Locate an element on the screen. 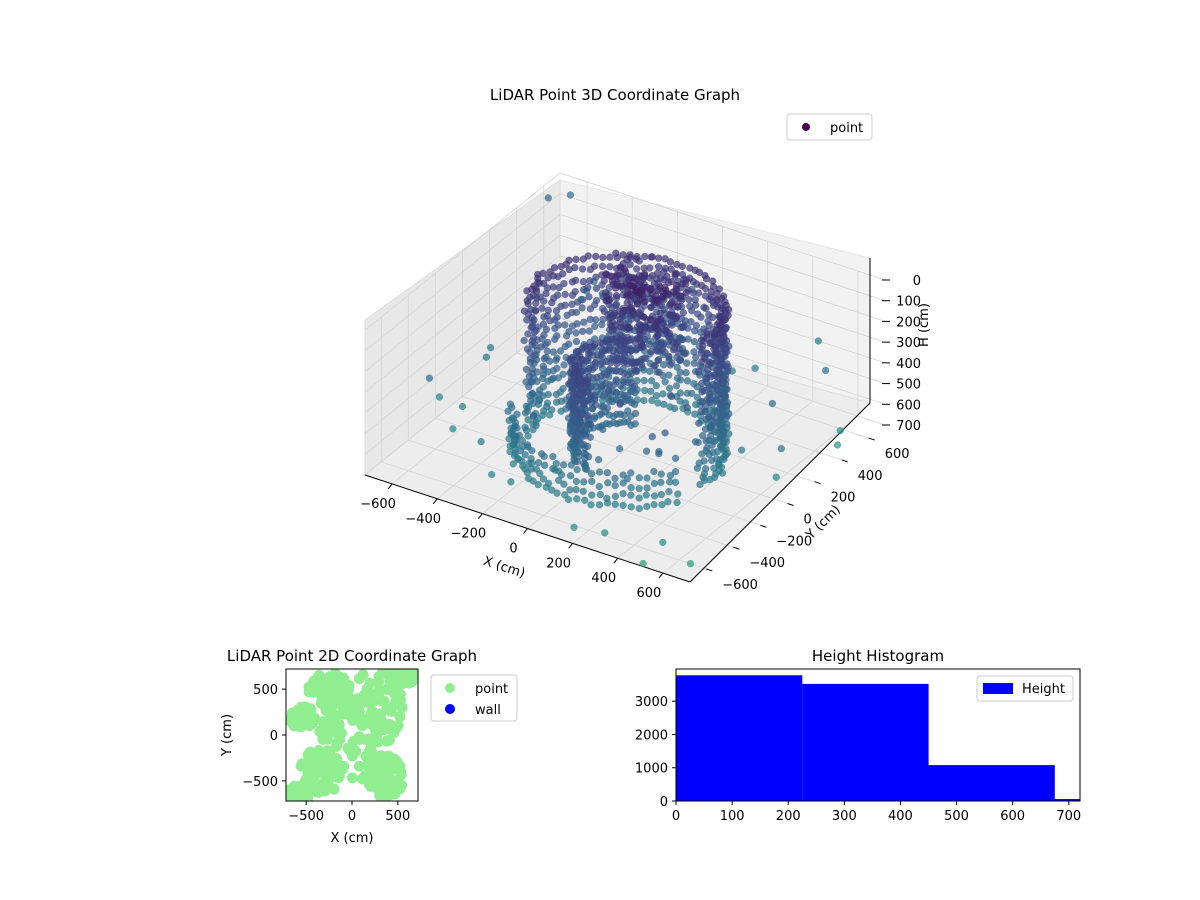  legend-3d-marker is located at coordinates (806, 127).